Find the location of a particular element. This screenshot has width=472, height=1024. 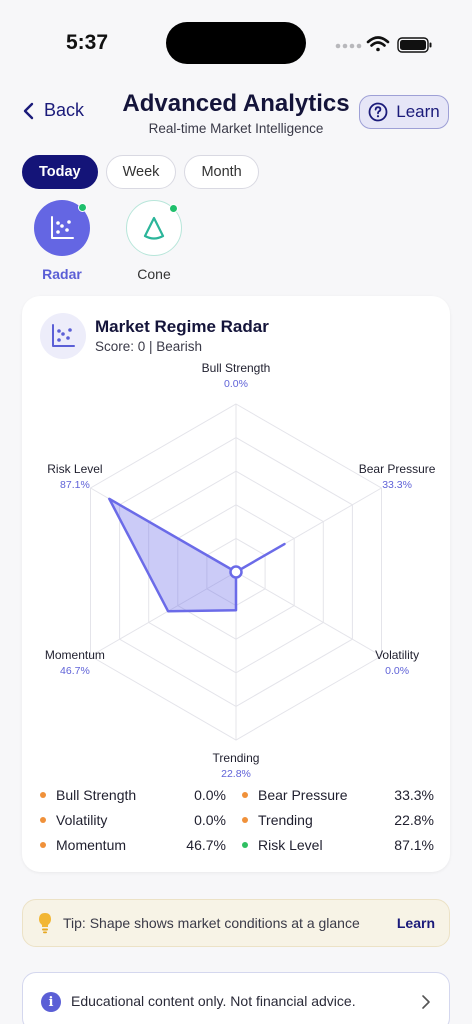

status-dot is located at coordinates (173, 208).